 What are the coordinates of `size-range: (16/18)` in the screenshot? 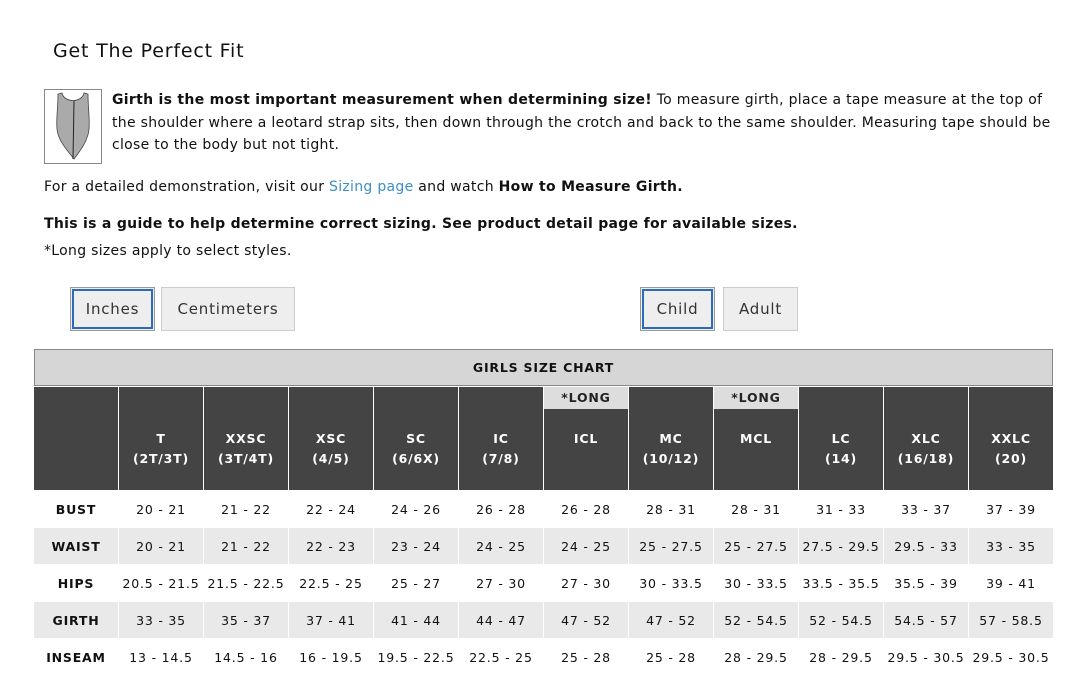 It's located at (926, 458).